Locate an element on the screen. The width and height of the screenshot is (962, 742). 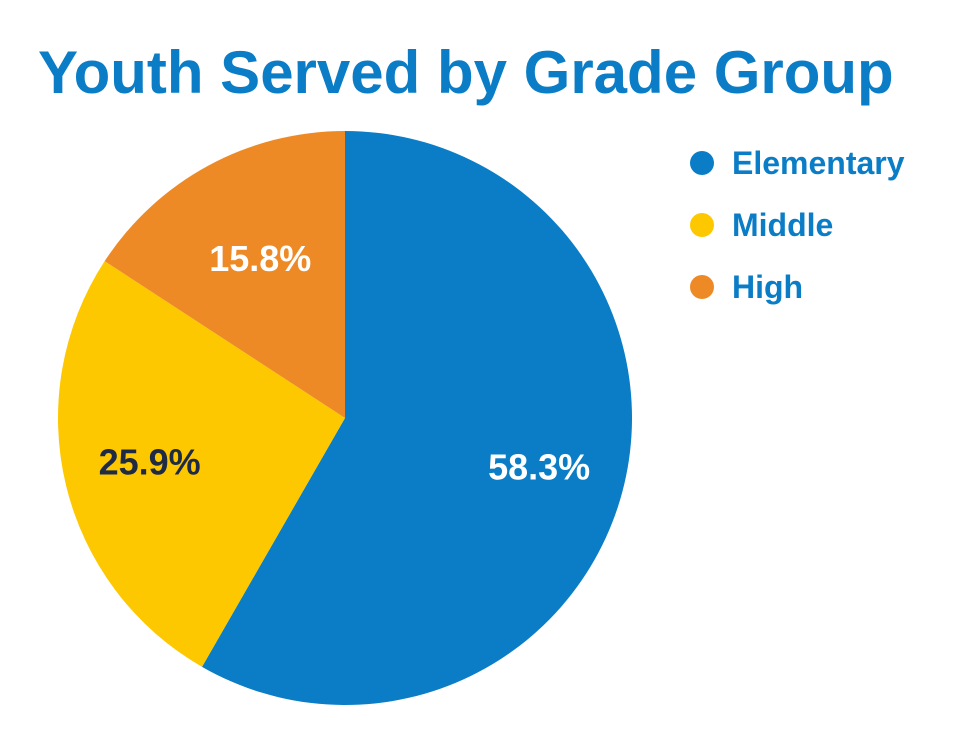
pie-slice-high is located at coordinates (224, 274).